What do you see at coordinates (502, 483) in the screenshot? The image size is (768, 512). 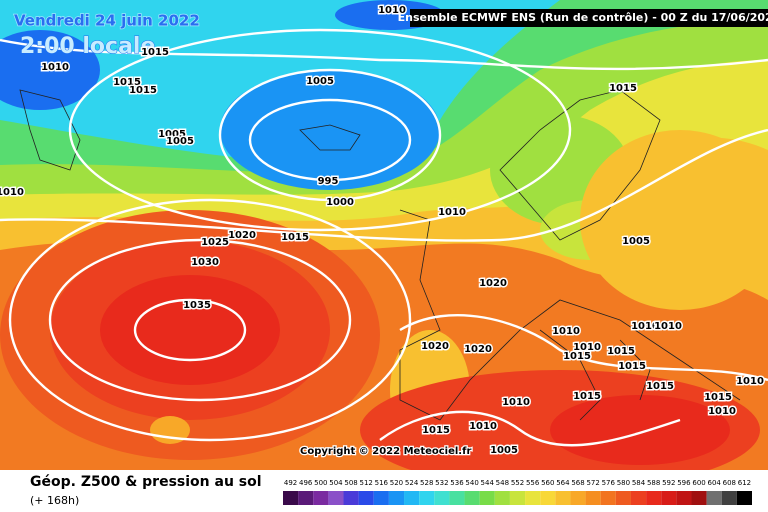 I see `legend-value: 548` at bounding box center [502, 483].